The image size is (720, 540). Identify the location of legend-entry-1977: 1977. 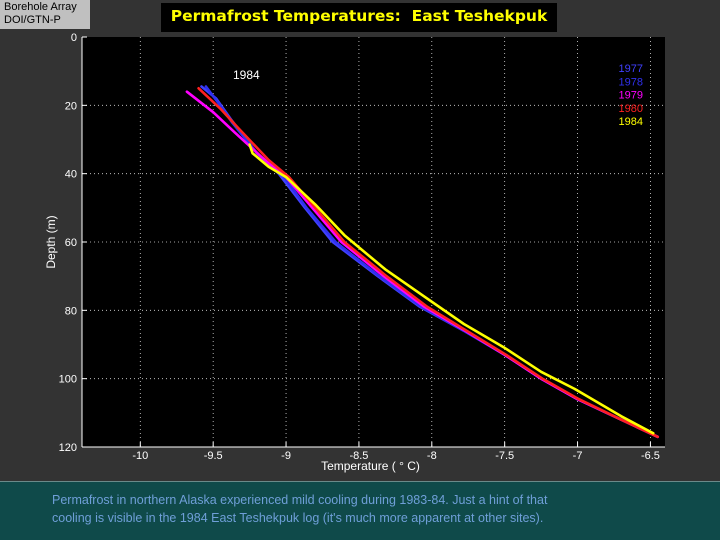
(631, 69).